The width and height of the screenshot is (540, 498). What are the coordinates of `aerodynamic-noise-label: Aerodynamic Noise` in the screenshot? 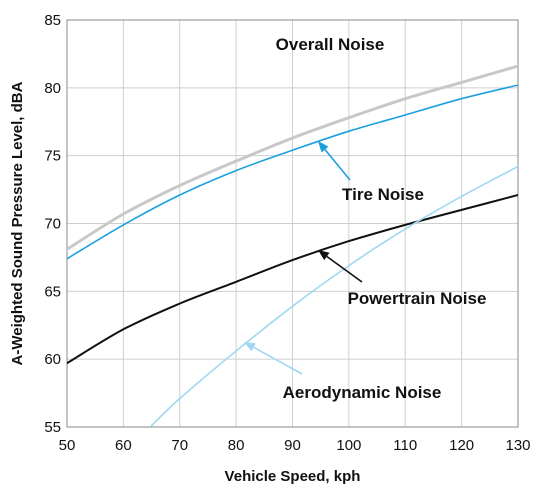 It's located at (362, 392).